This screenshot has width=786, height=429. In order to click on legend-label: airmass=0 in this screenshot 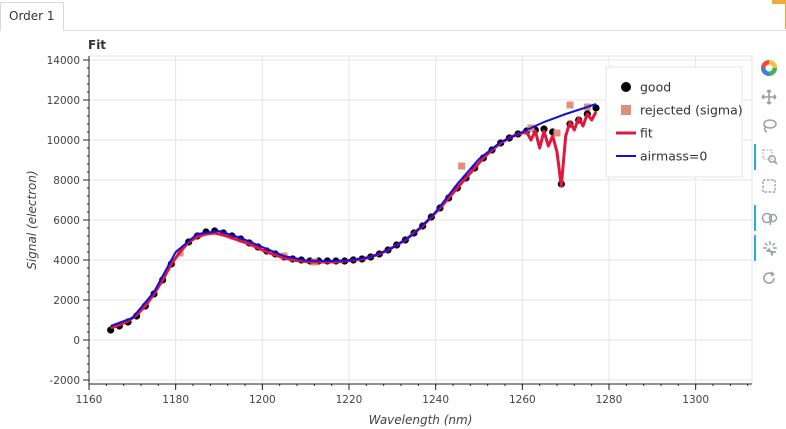, I will do `click(673, 156)`.